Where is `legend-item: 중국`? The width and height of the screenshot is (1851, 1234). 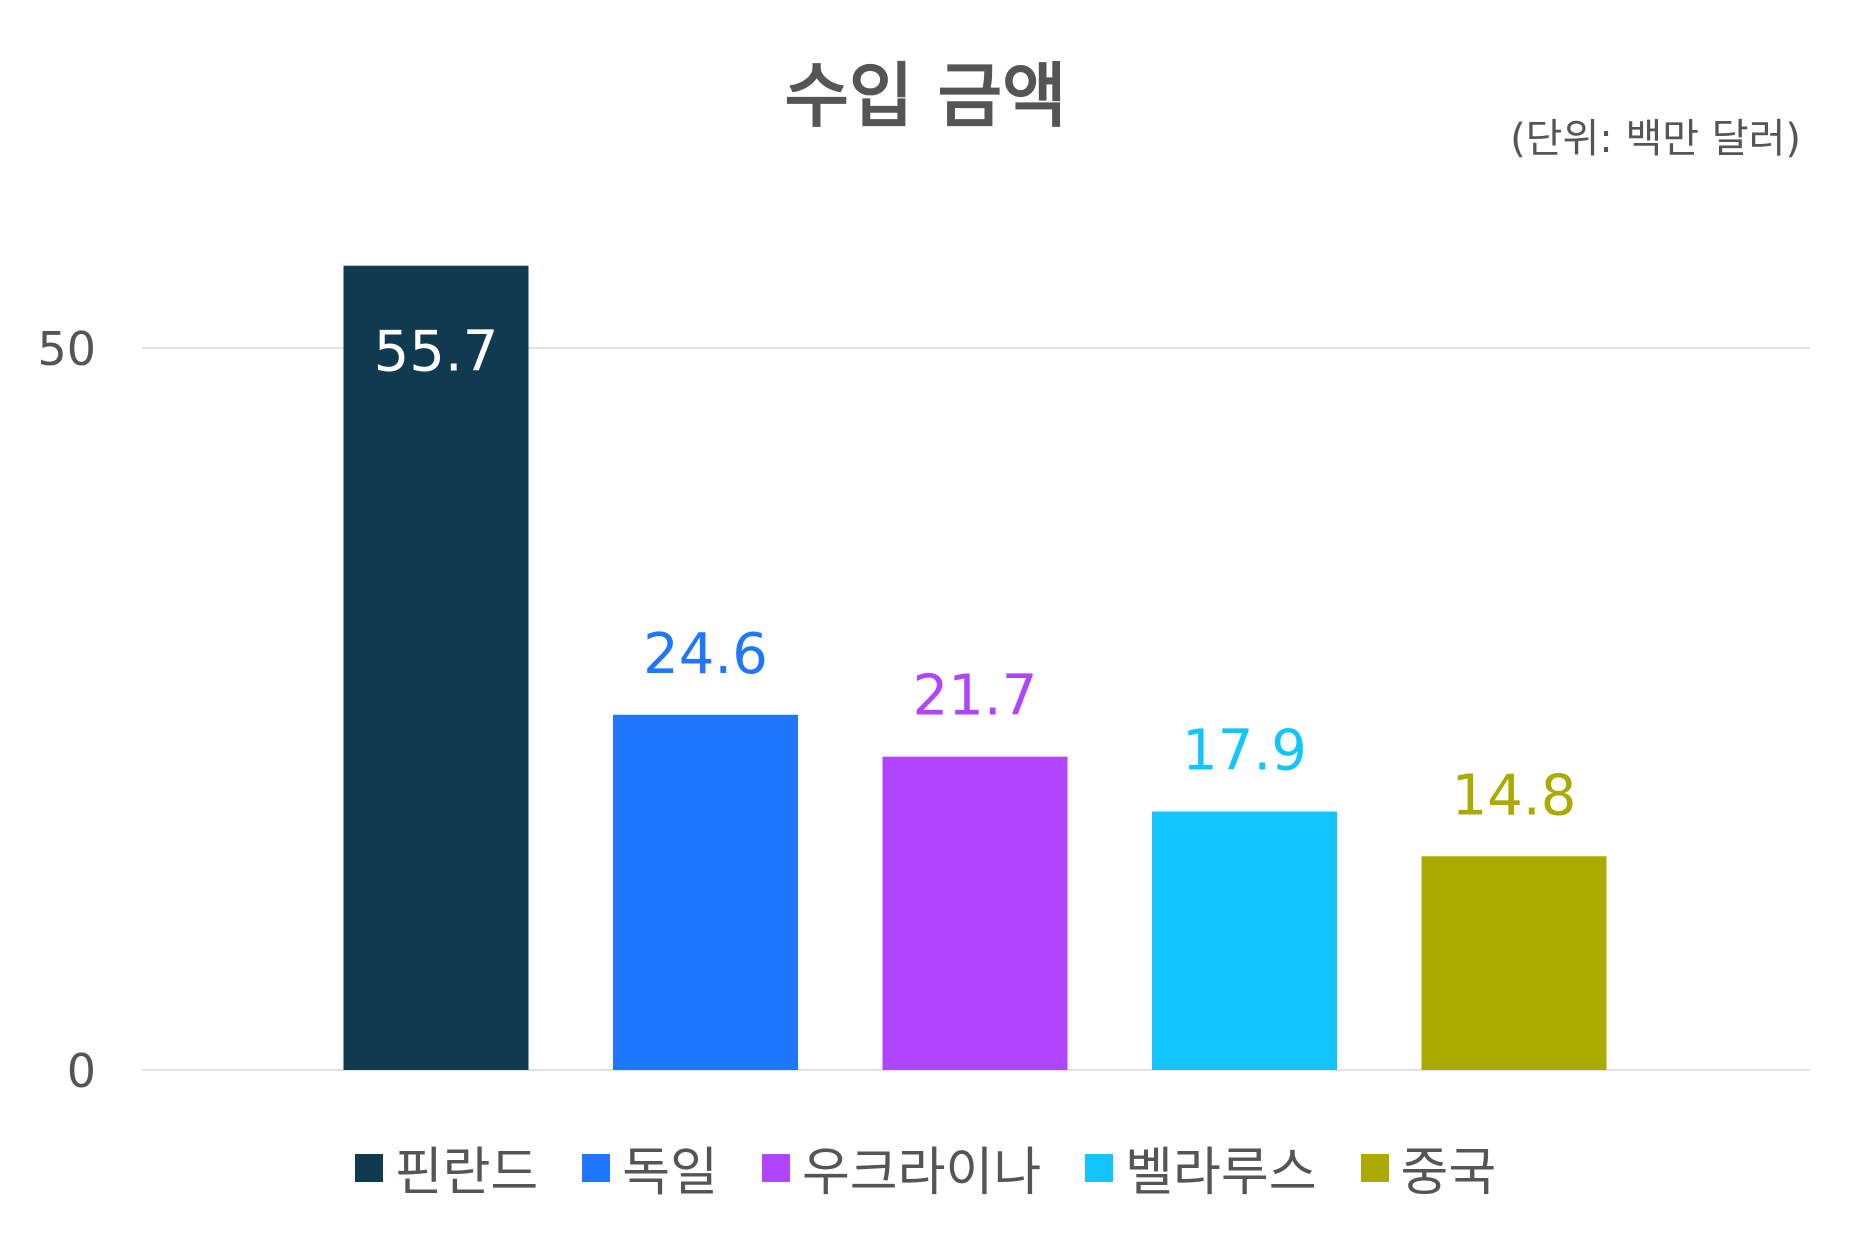 legend-item: 중국 is located at coordinates (1428, 1167).